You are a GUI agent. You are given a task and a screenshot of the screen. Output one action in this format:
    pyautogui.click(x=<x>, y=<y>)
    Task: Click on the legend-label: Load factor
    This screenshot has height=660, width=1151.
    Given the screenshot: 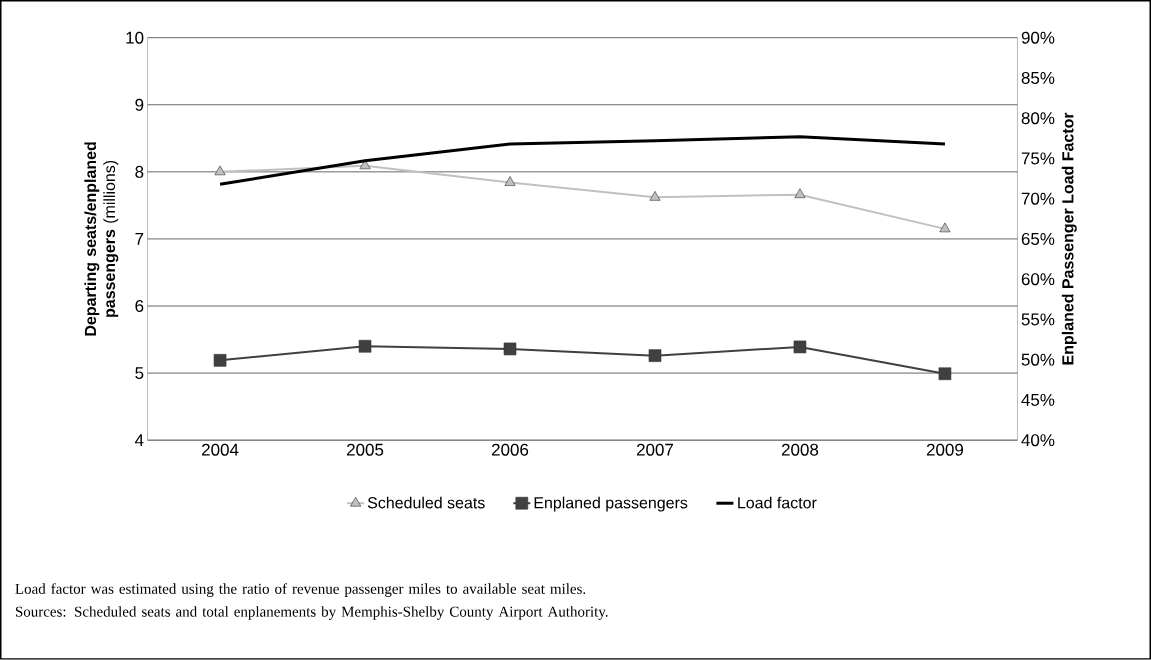 What is the action you would take?
    pyautogui.click(x=777, y=502)
    